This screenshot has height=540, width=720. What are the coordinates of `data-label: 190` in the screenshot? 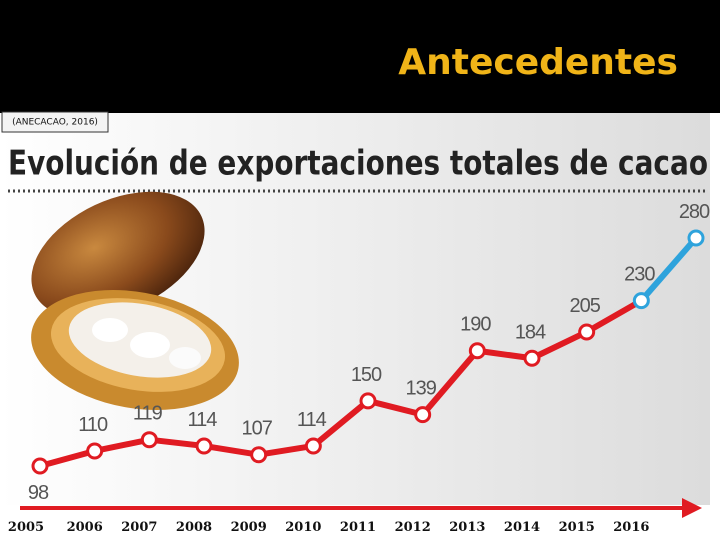 It's located at (475, 325).